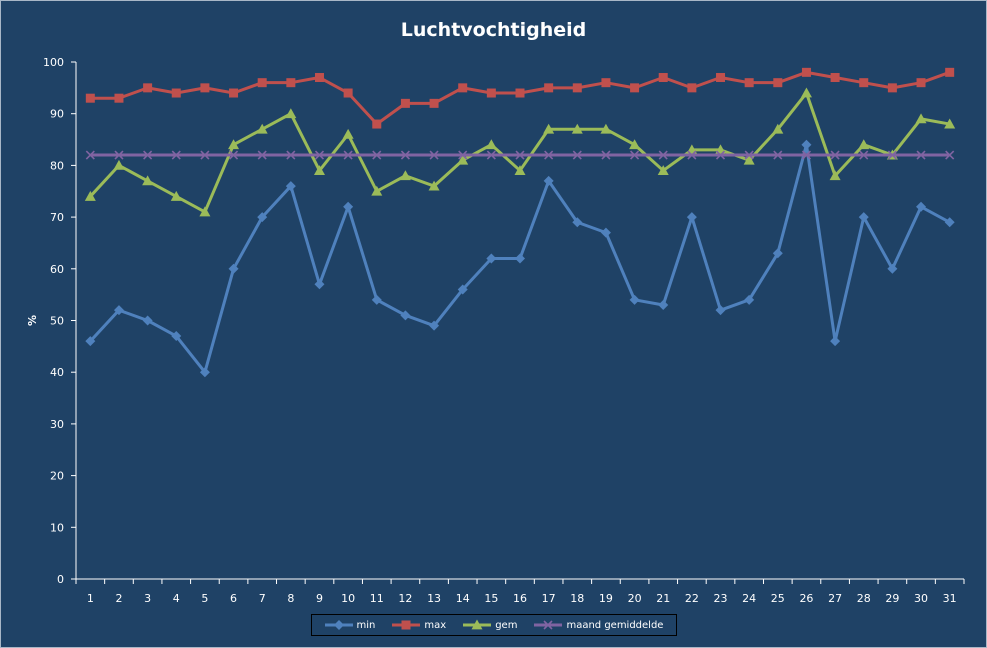 Image resolution: width=987 pixels, height=648 pixels. What do you see at coordinates (405, 598) in the screenshot?
I see `x-tick-label: 12` at bounding box center [405, 598].